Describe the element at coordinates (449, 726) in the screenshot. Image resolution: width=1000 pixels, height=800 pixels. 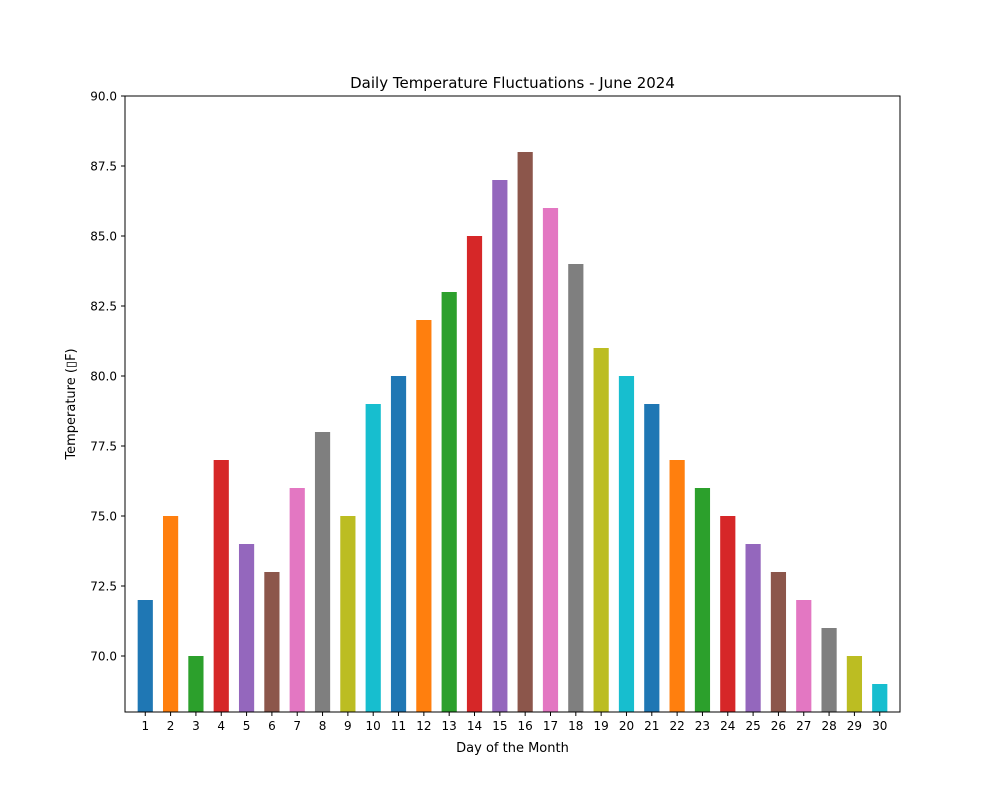
I see `x-tick-label: 13` at that location.